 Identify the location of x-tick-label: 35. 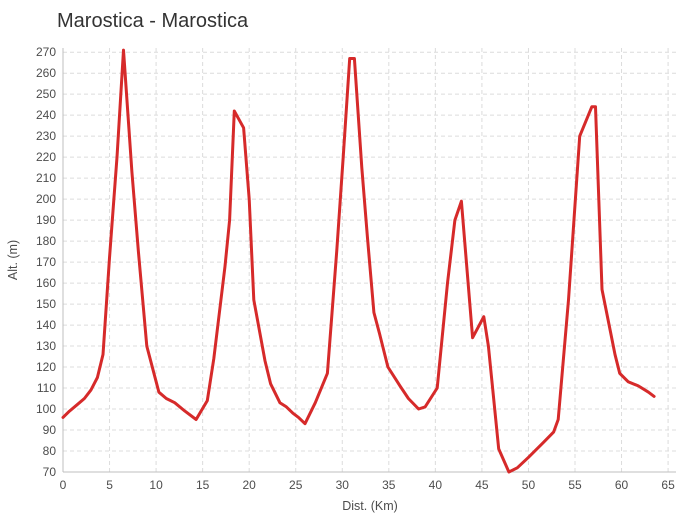
(389, 485).